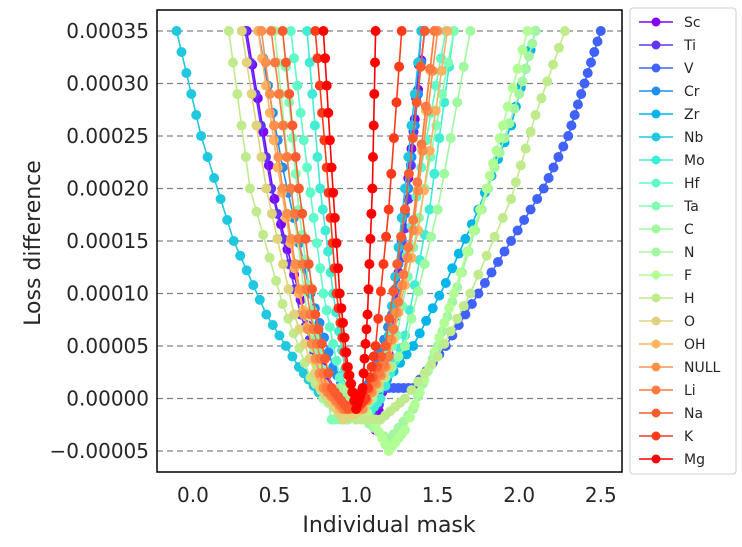  What do you see at coordinates (389, 525) in the screenshot?
I see `x-axis-label: Individual mask` at bounding box center [389, 525].